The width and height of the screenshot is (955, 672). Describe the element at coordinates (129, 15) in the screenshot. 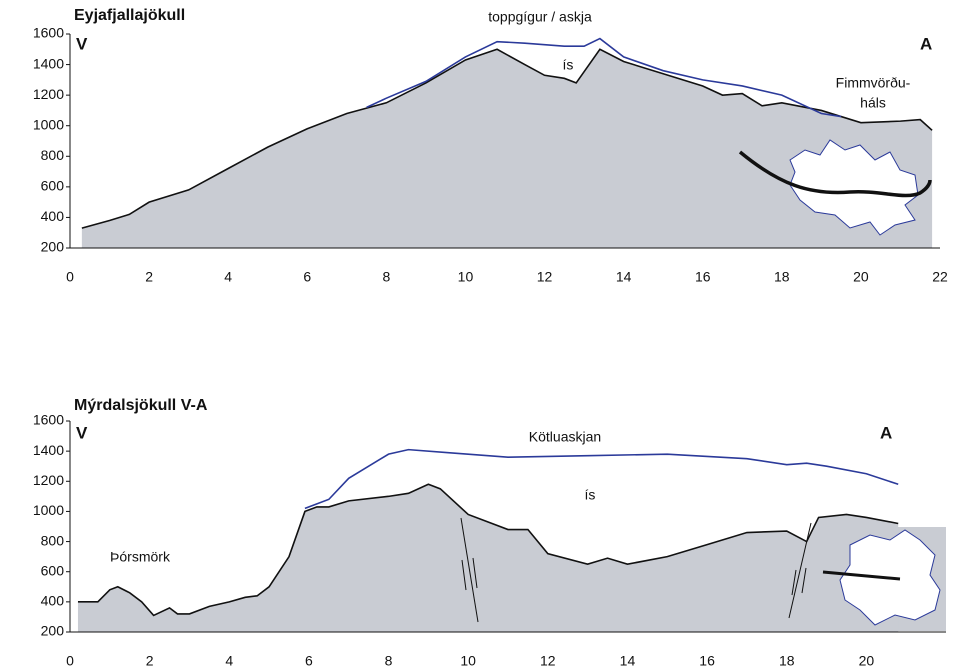

I see `chart-title: Eyjafjallajökull` at that location.